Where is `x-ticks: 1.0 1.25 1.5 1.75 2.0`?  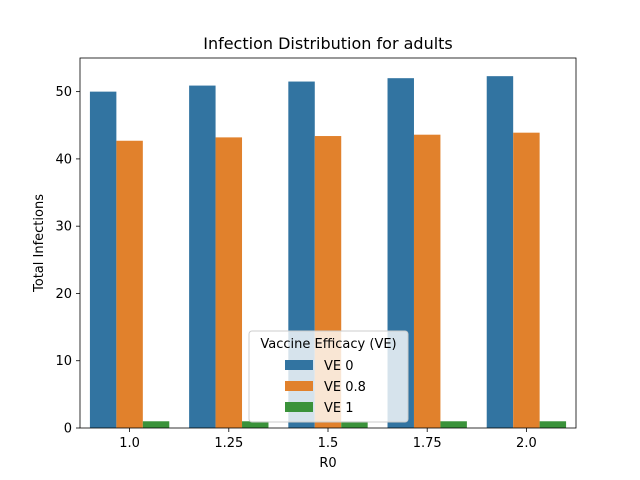 x-ticks: 1.0 1.25 1.5 1.75 2.0 is located at coordinates (328, 439).